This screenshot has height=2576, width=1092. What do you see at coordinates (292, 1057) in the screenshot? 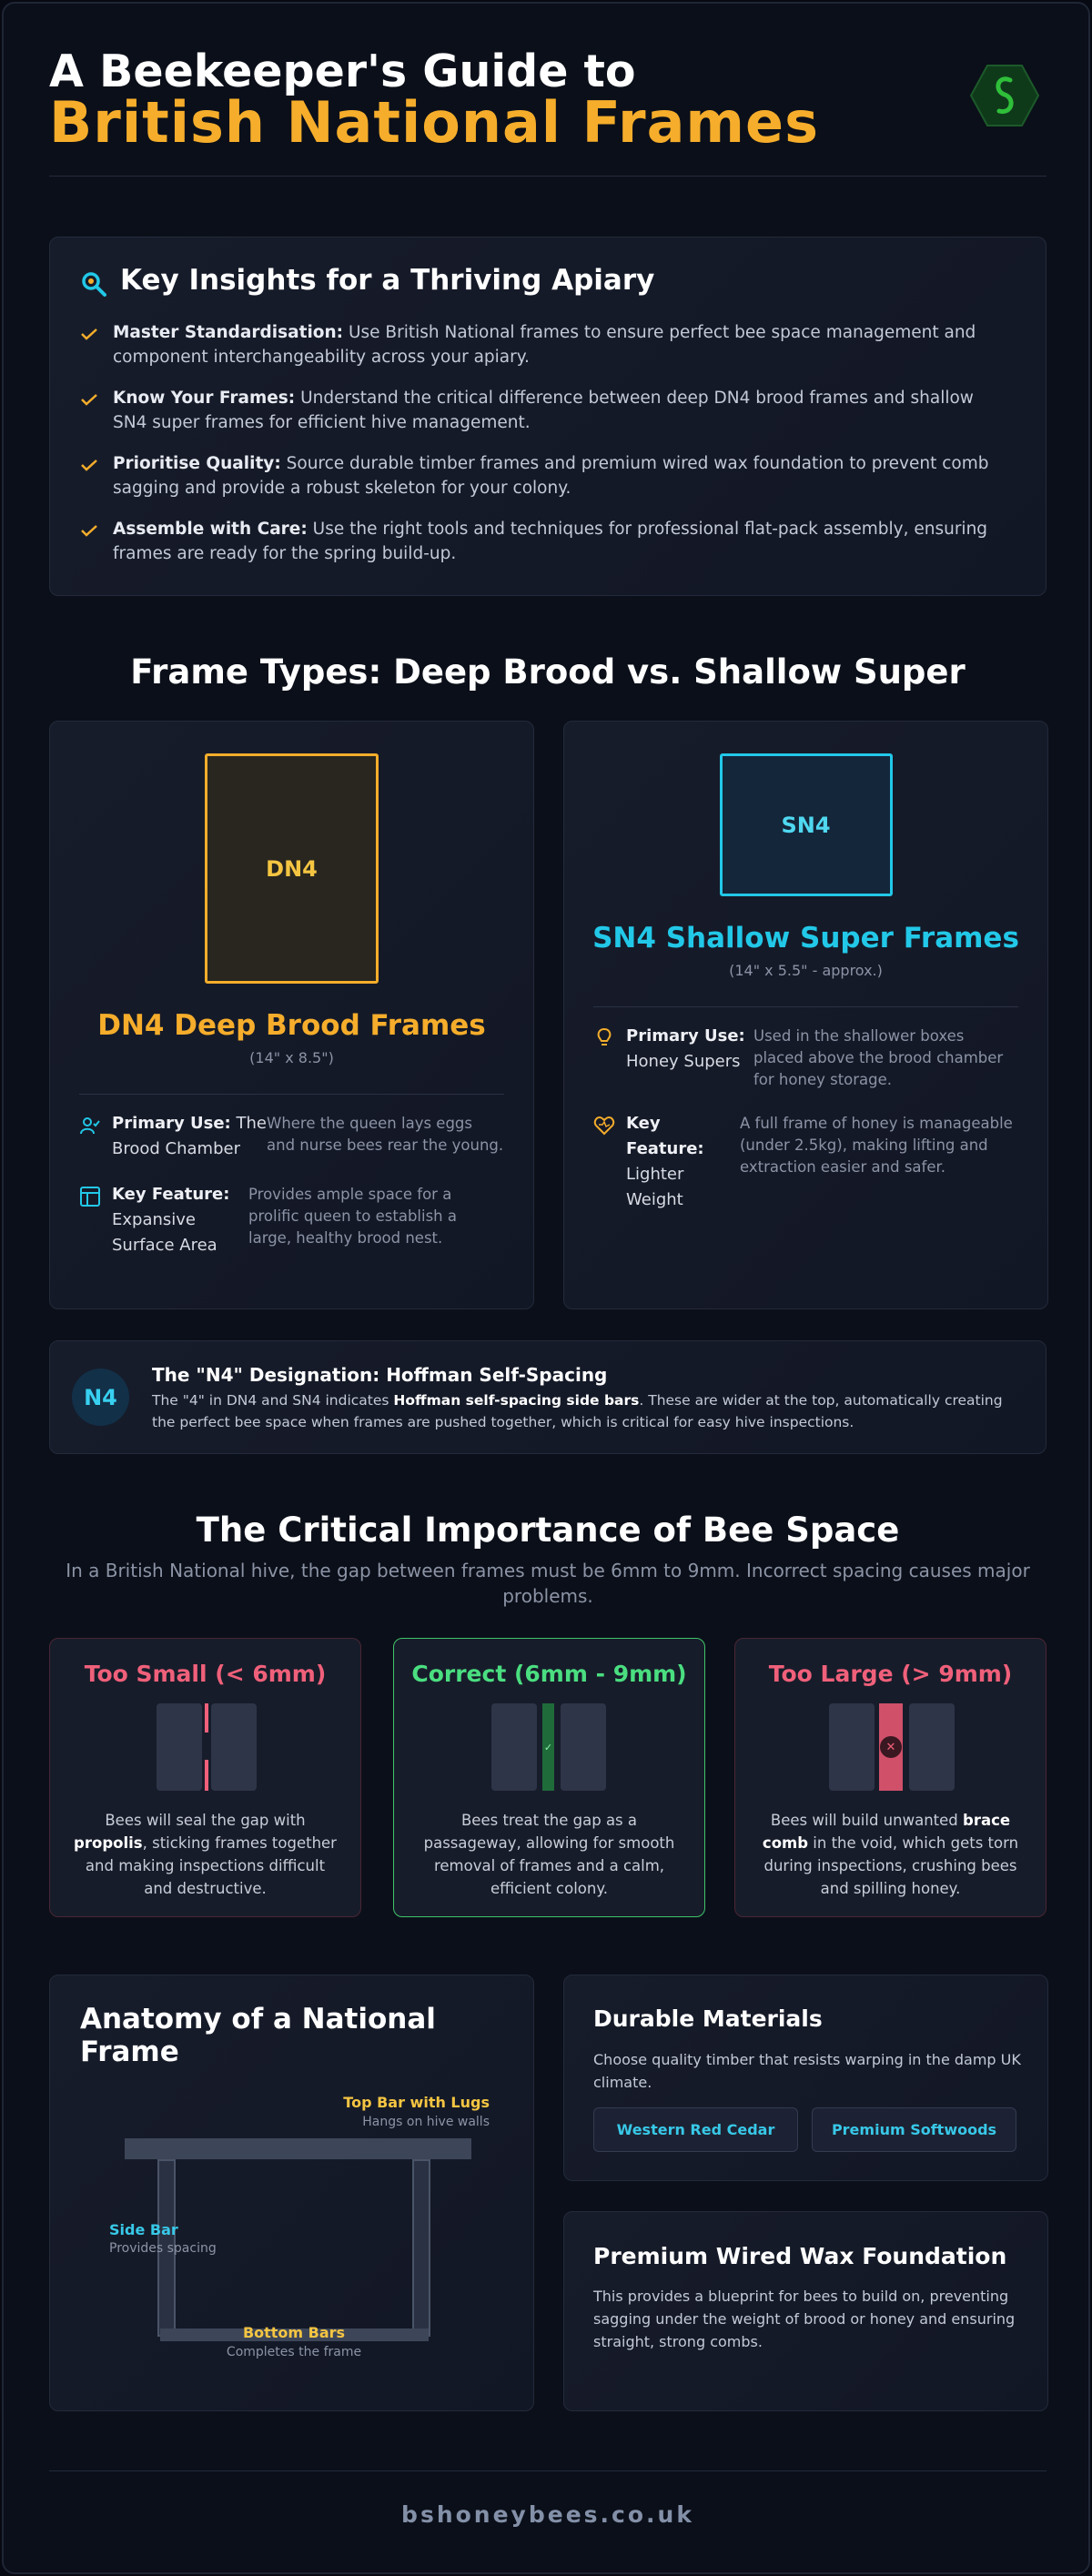
I see `card-size: (14" x 8.5")` at bounding box center [292, 1057].